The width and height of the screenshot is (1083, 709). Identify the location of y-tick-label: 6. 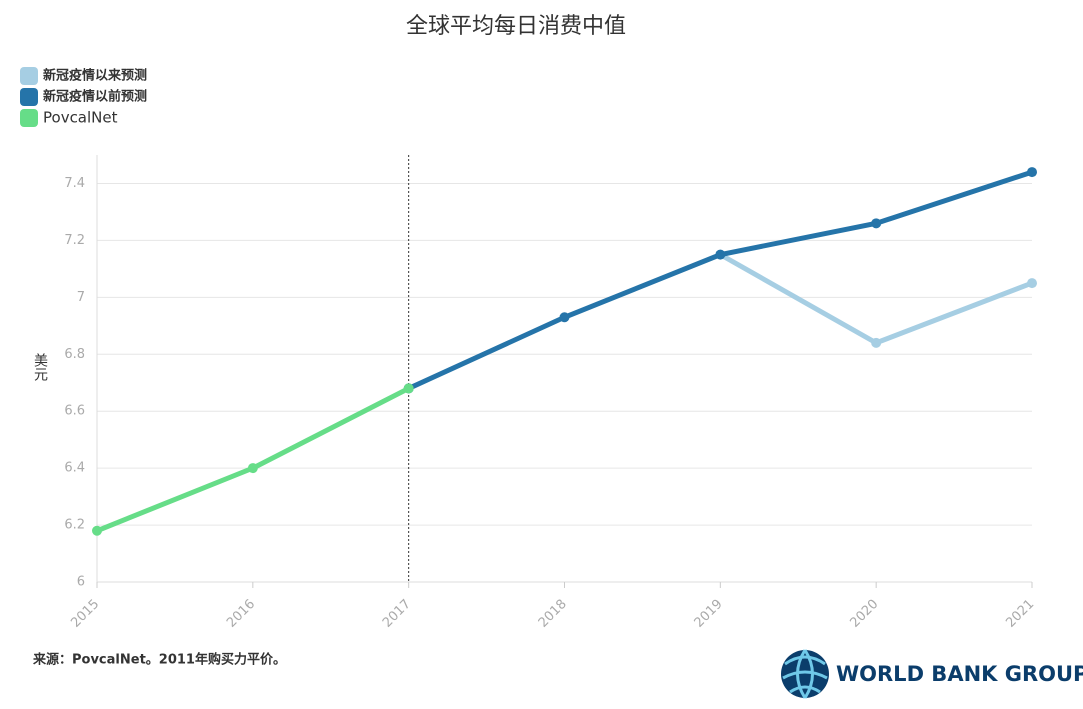
(81, 582).